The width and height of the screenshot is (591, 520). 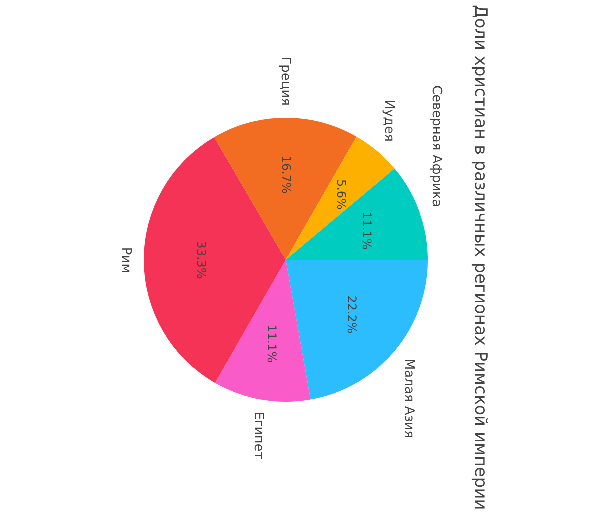 I want to click on slice-label: Малая Азия, so click(x=408, y=398).